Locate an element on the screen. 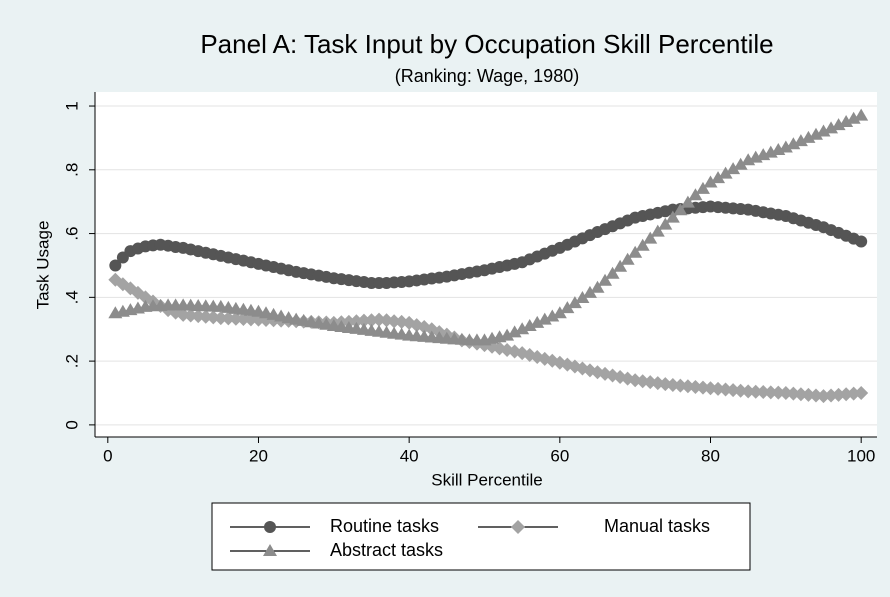 The image size is (890, 597). x-tick-label: 100 is located at coordinates (861, 455).